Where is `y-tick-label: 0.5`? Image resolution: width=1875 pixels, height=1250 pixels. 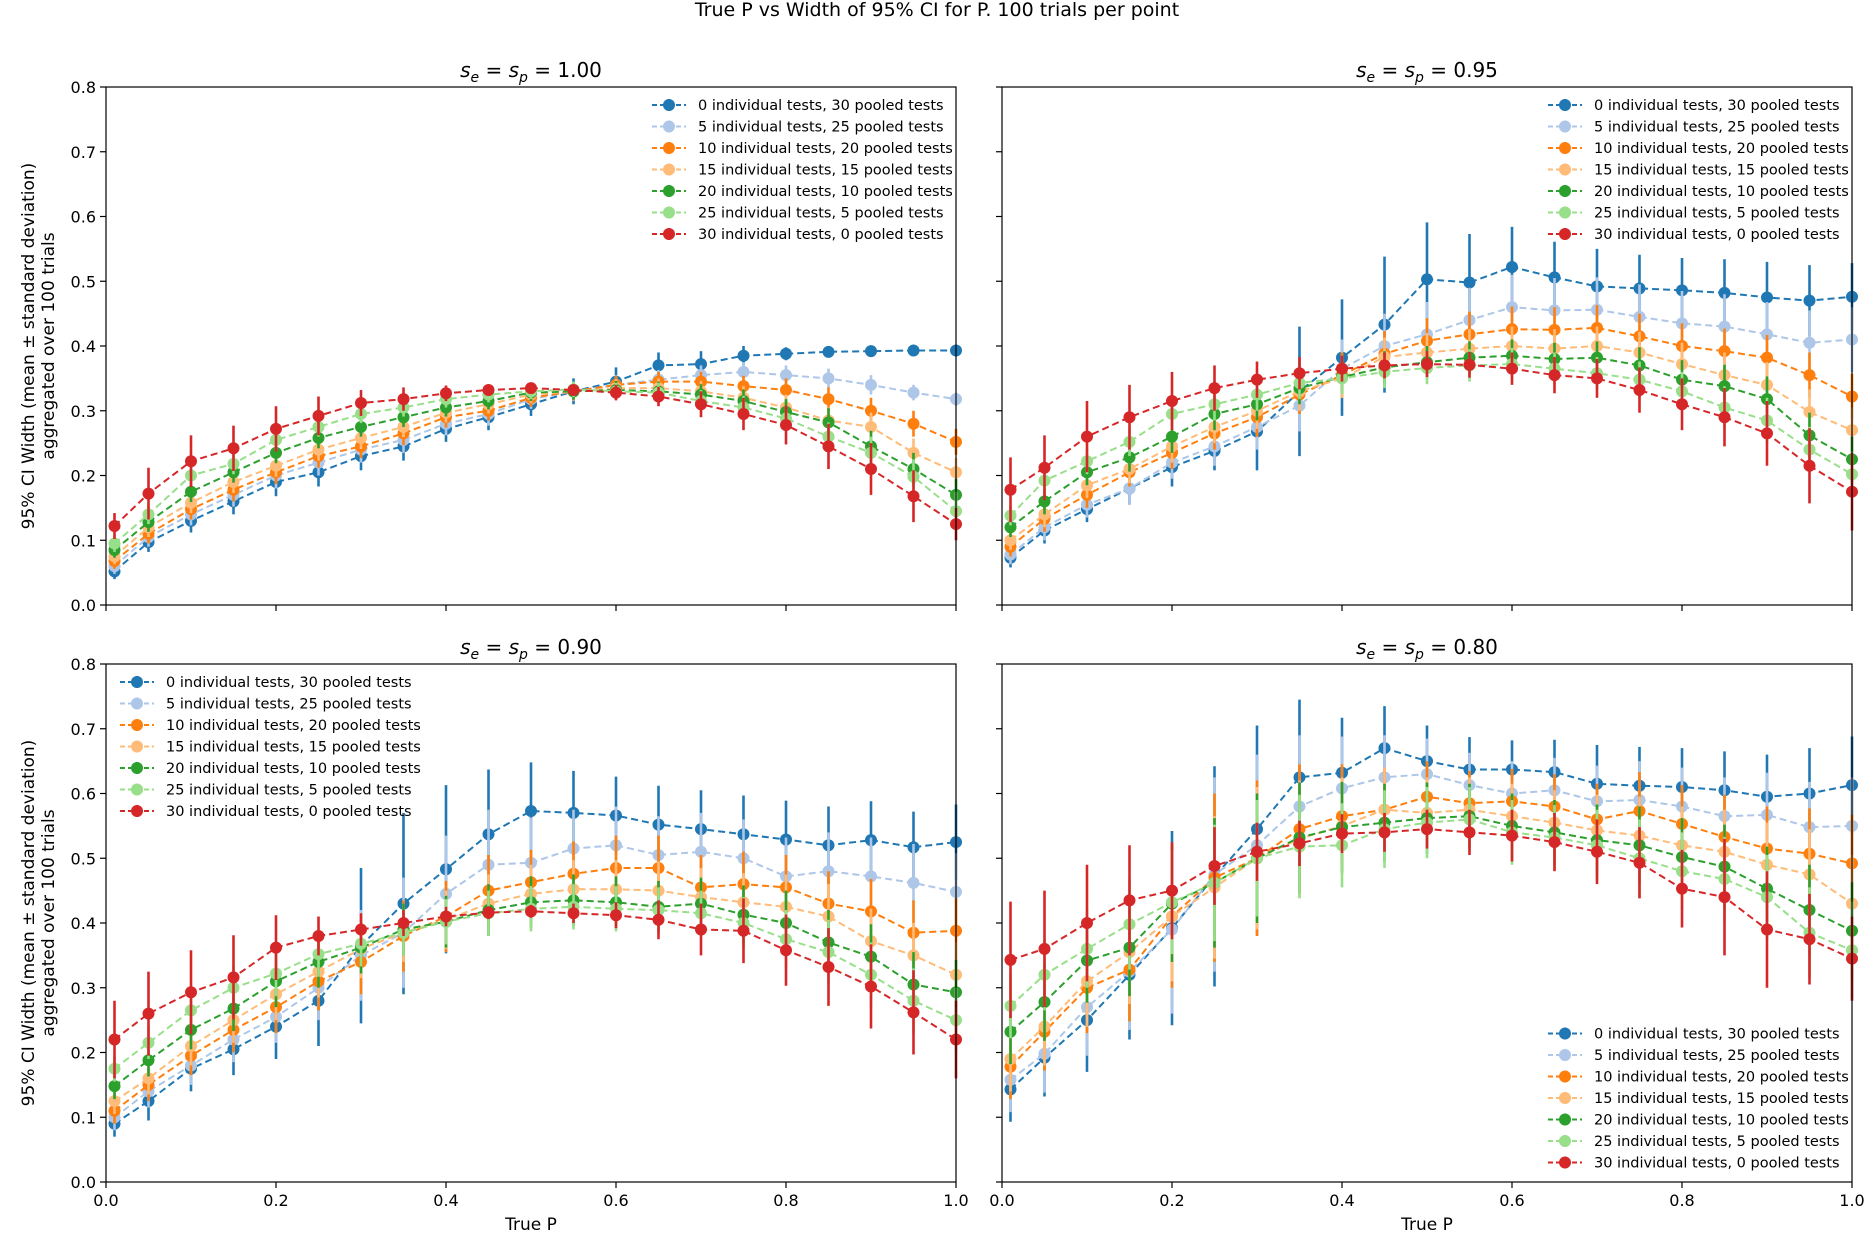 y-tick-label: 0.5 is located at coordinates (83, 858).